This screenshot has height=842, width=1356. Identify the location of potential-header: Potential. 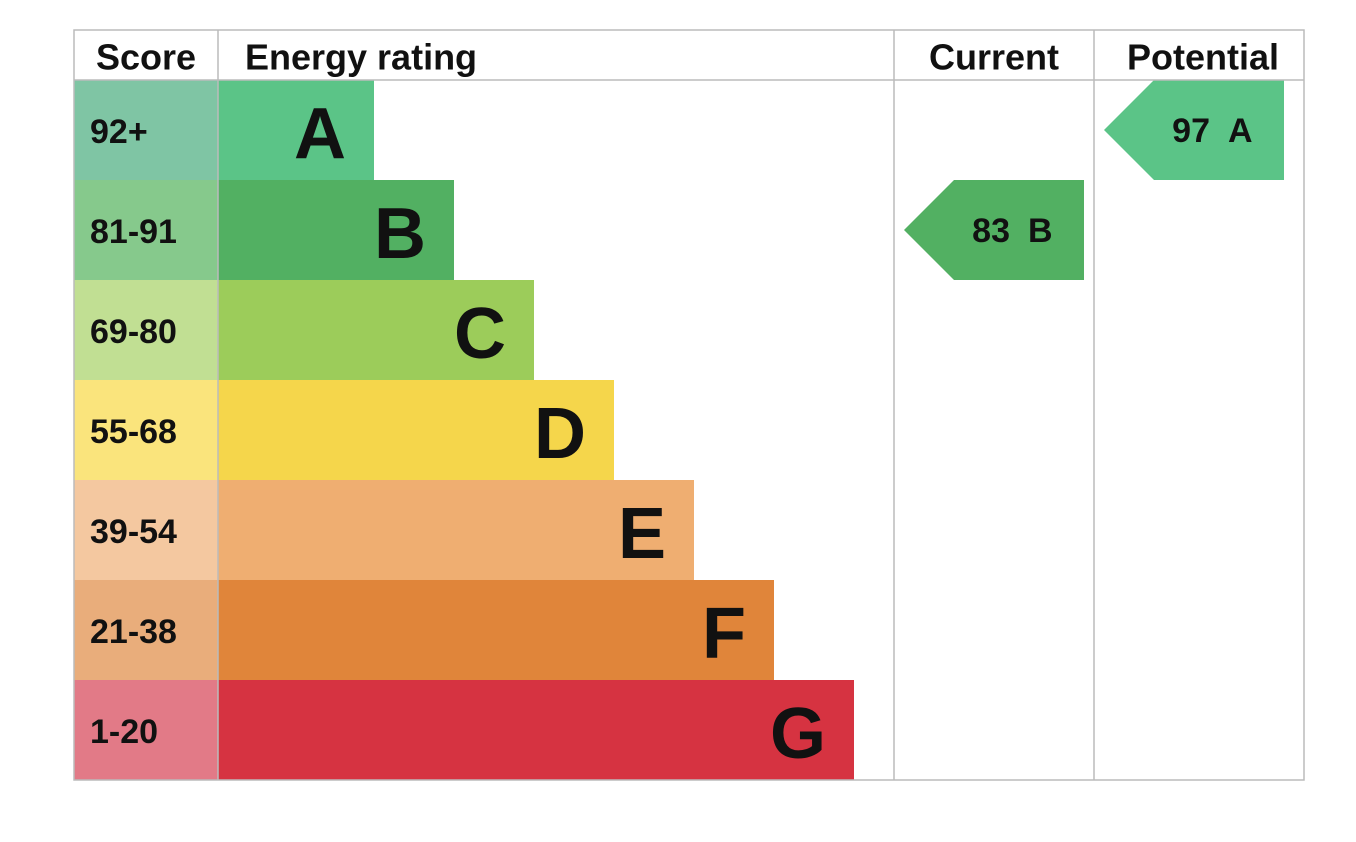
(1203, 57).